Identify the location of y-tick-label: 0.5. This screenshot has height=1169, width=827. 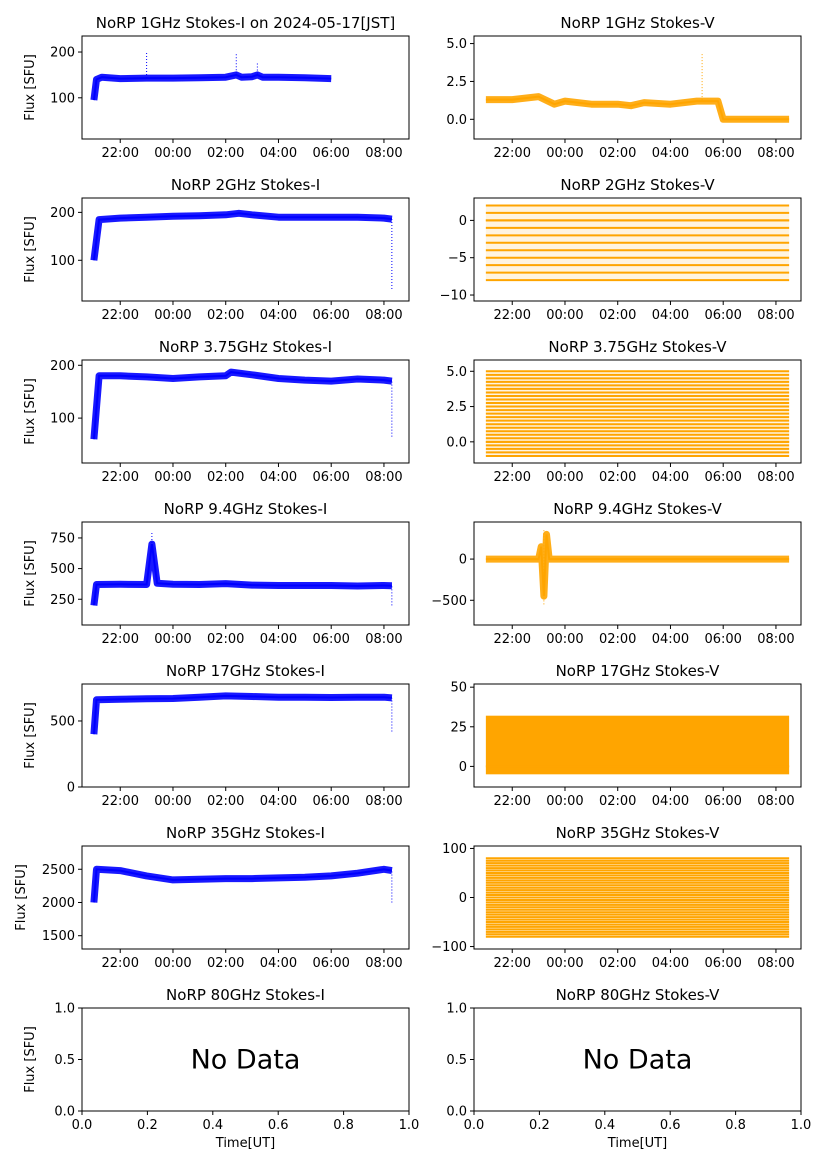
(64, 1060).